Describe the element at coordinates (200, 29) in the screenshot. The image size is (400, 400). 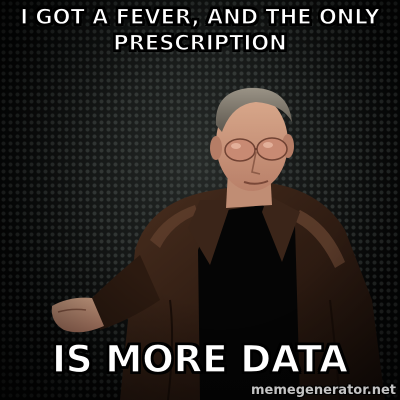
I see `meme-top-caption: I GOT A FEVER, AND THE ONLY PRESCRIPTION` at that location.